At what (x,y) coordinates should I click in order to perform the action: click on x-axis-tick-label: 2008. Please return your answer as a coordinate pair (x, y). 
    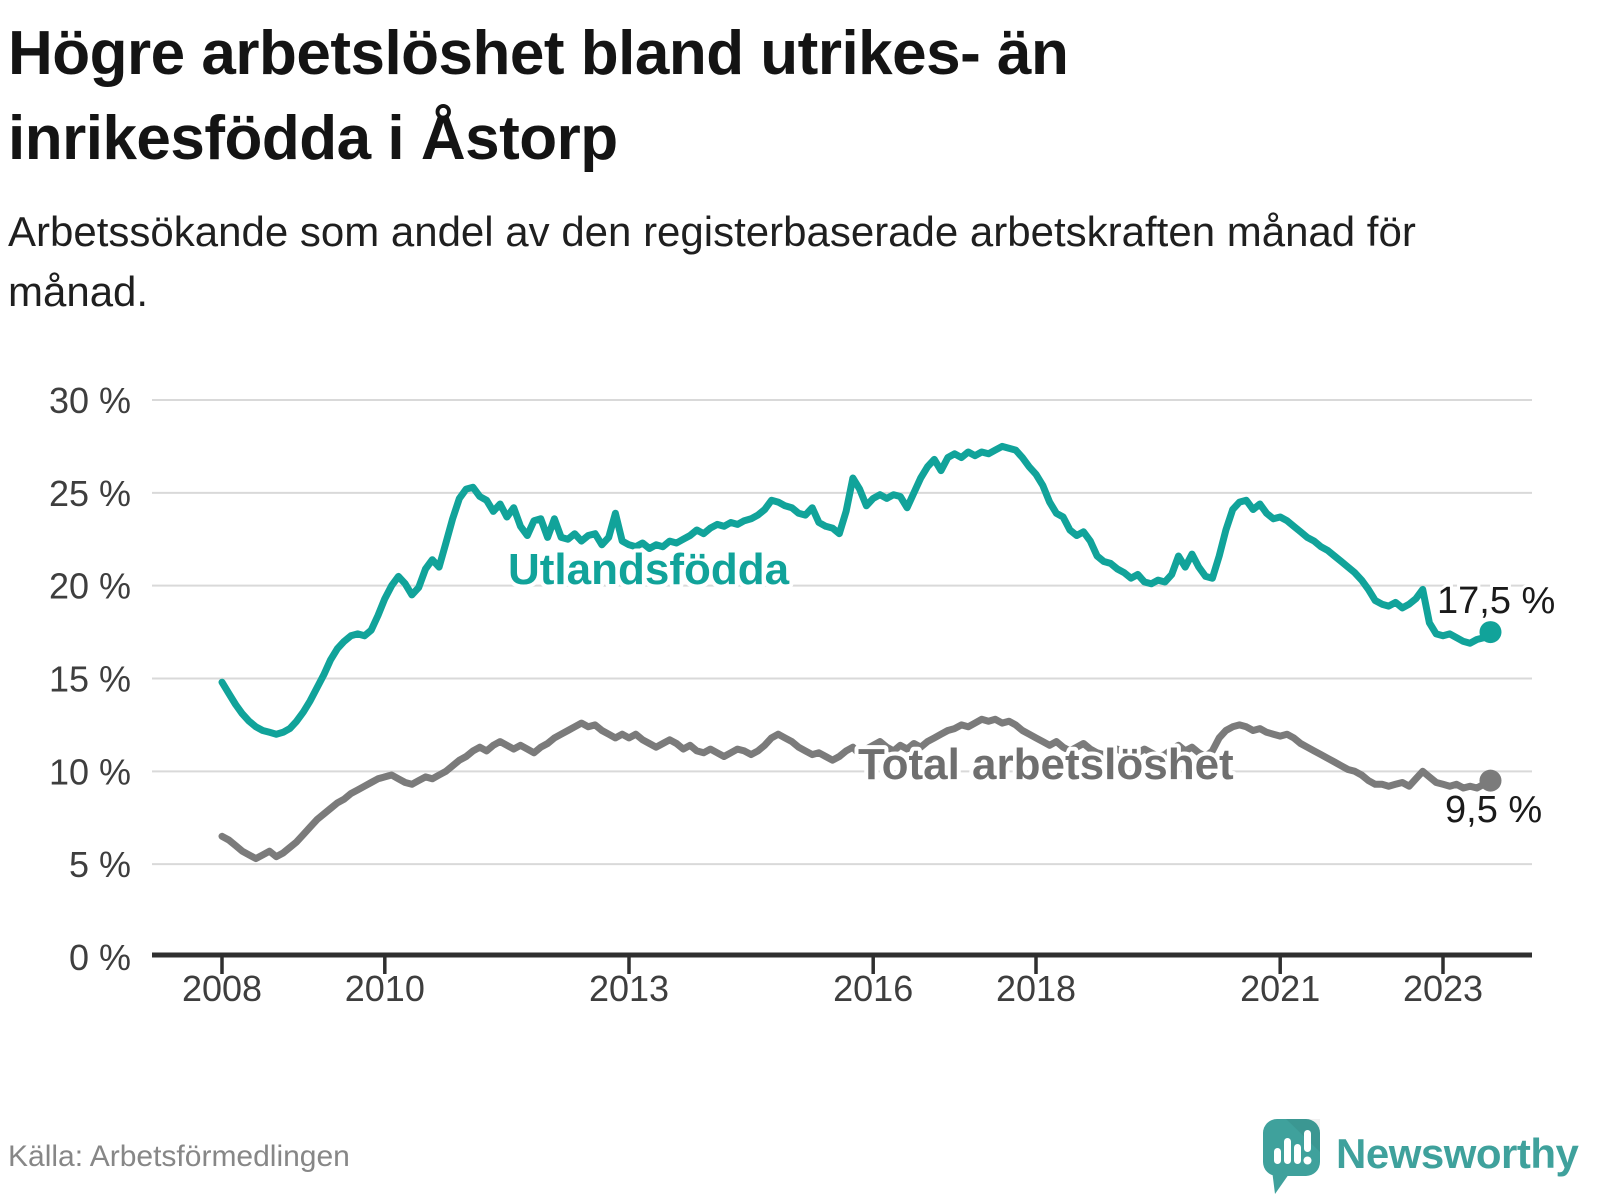
    Looking at the image, I should click on (222, 988).